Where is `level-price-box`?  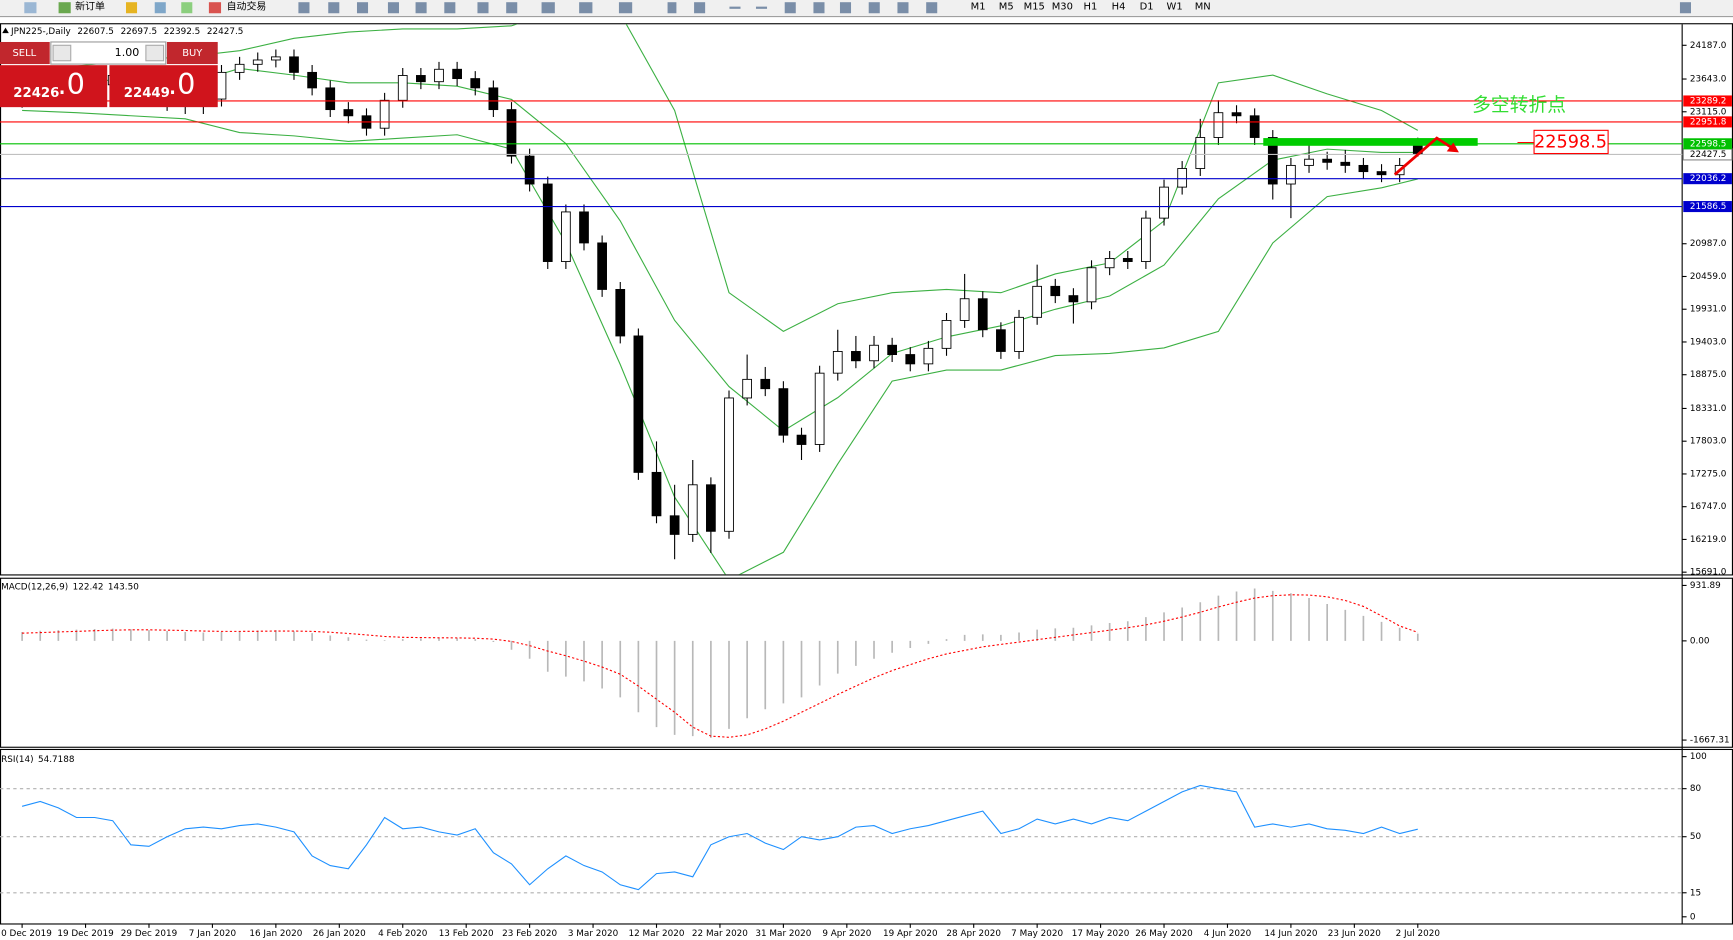 level-price-box is located at coordinates (1707, 101).